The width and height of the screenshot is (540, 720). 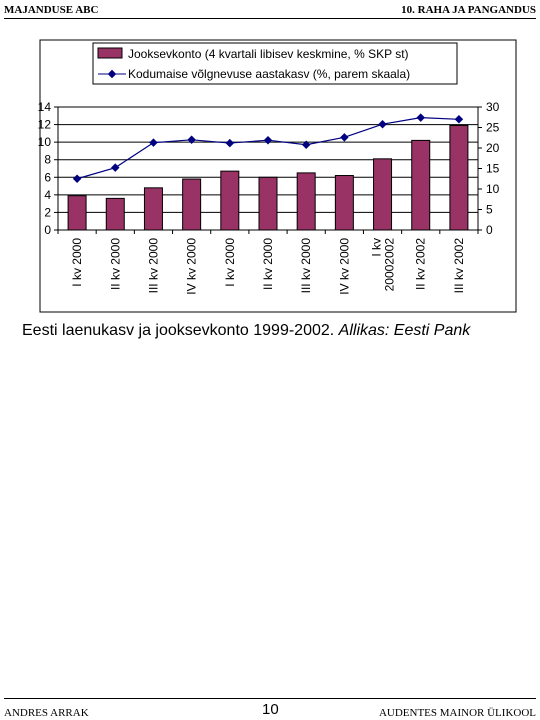 What do you see at coordinates (493, 169) in the screenshot?
I see `y-right-tick-label: 15` at bounding box center [493, 169].